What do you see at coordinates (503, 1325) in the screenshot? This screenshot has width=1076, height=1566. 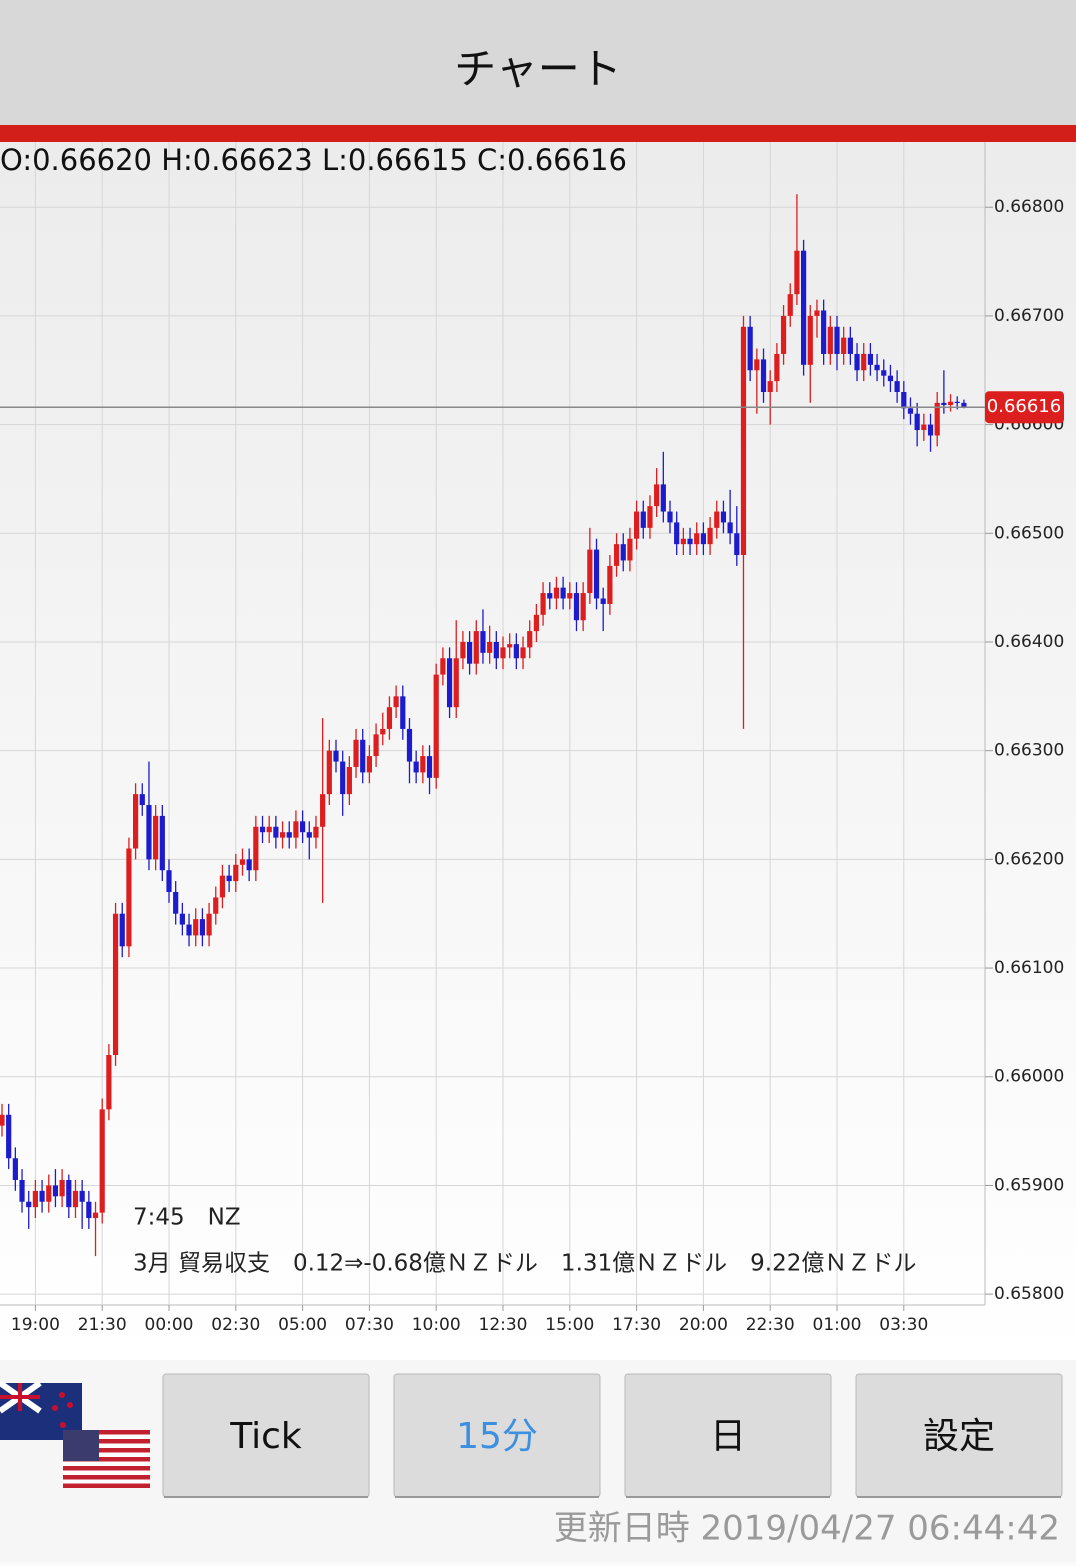 I see `x-tick-label: 12:30` at bounding box center [503, 1325].